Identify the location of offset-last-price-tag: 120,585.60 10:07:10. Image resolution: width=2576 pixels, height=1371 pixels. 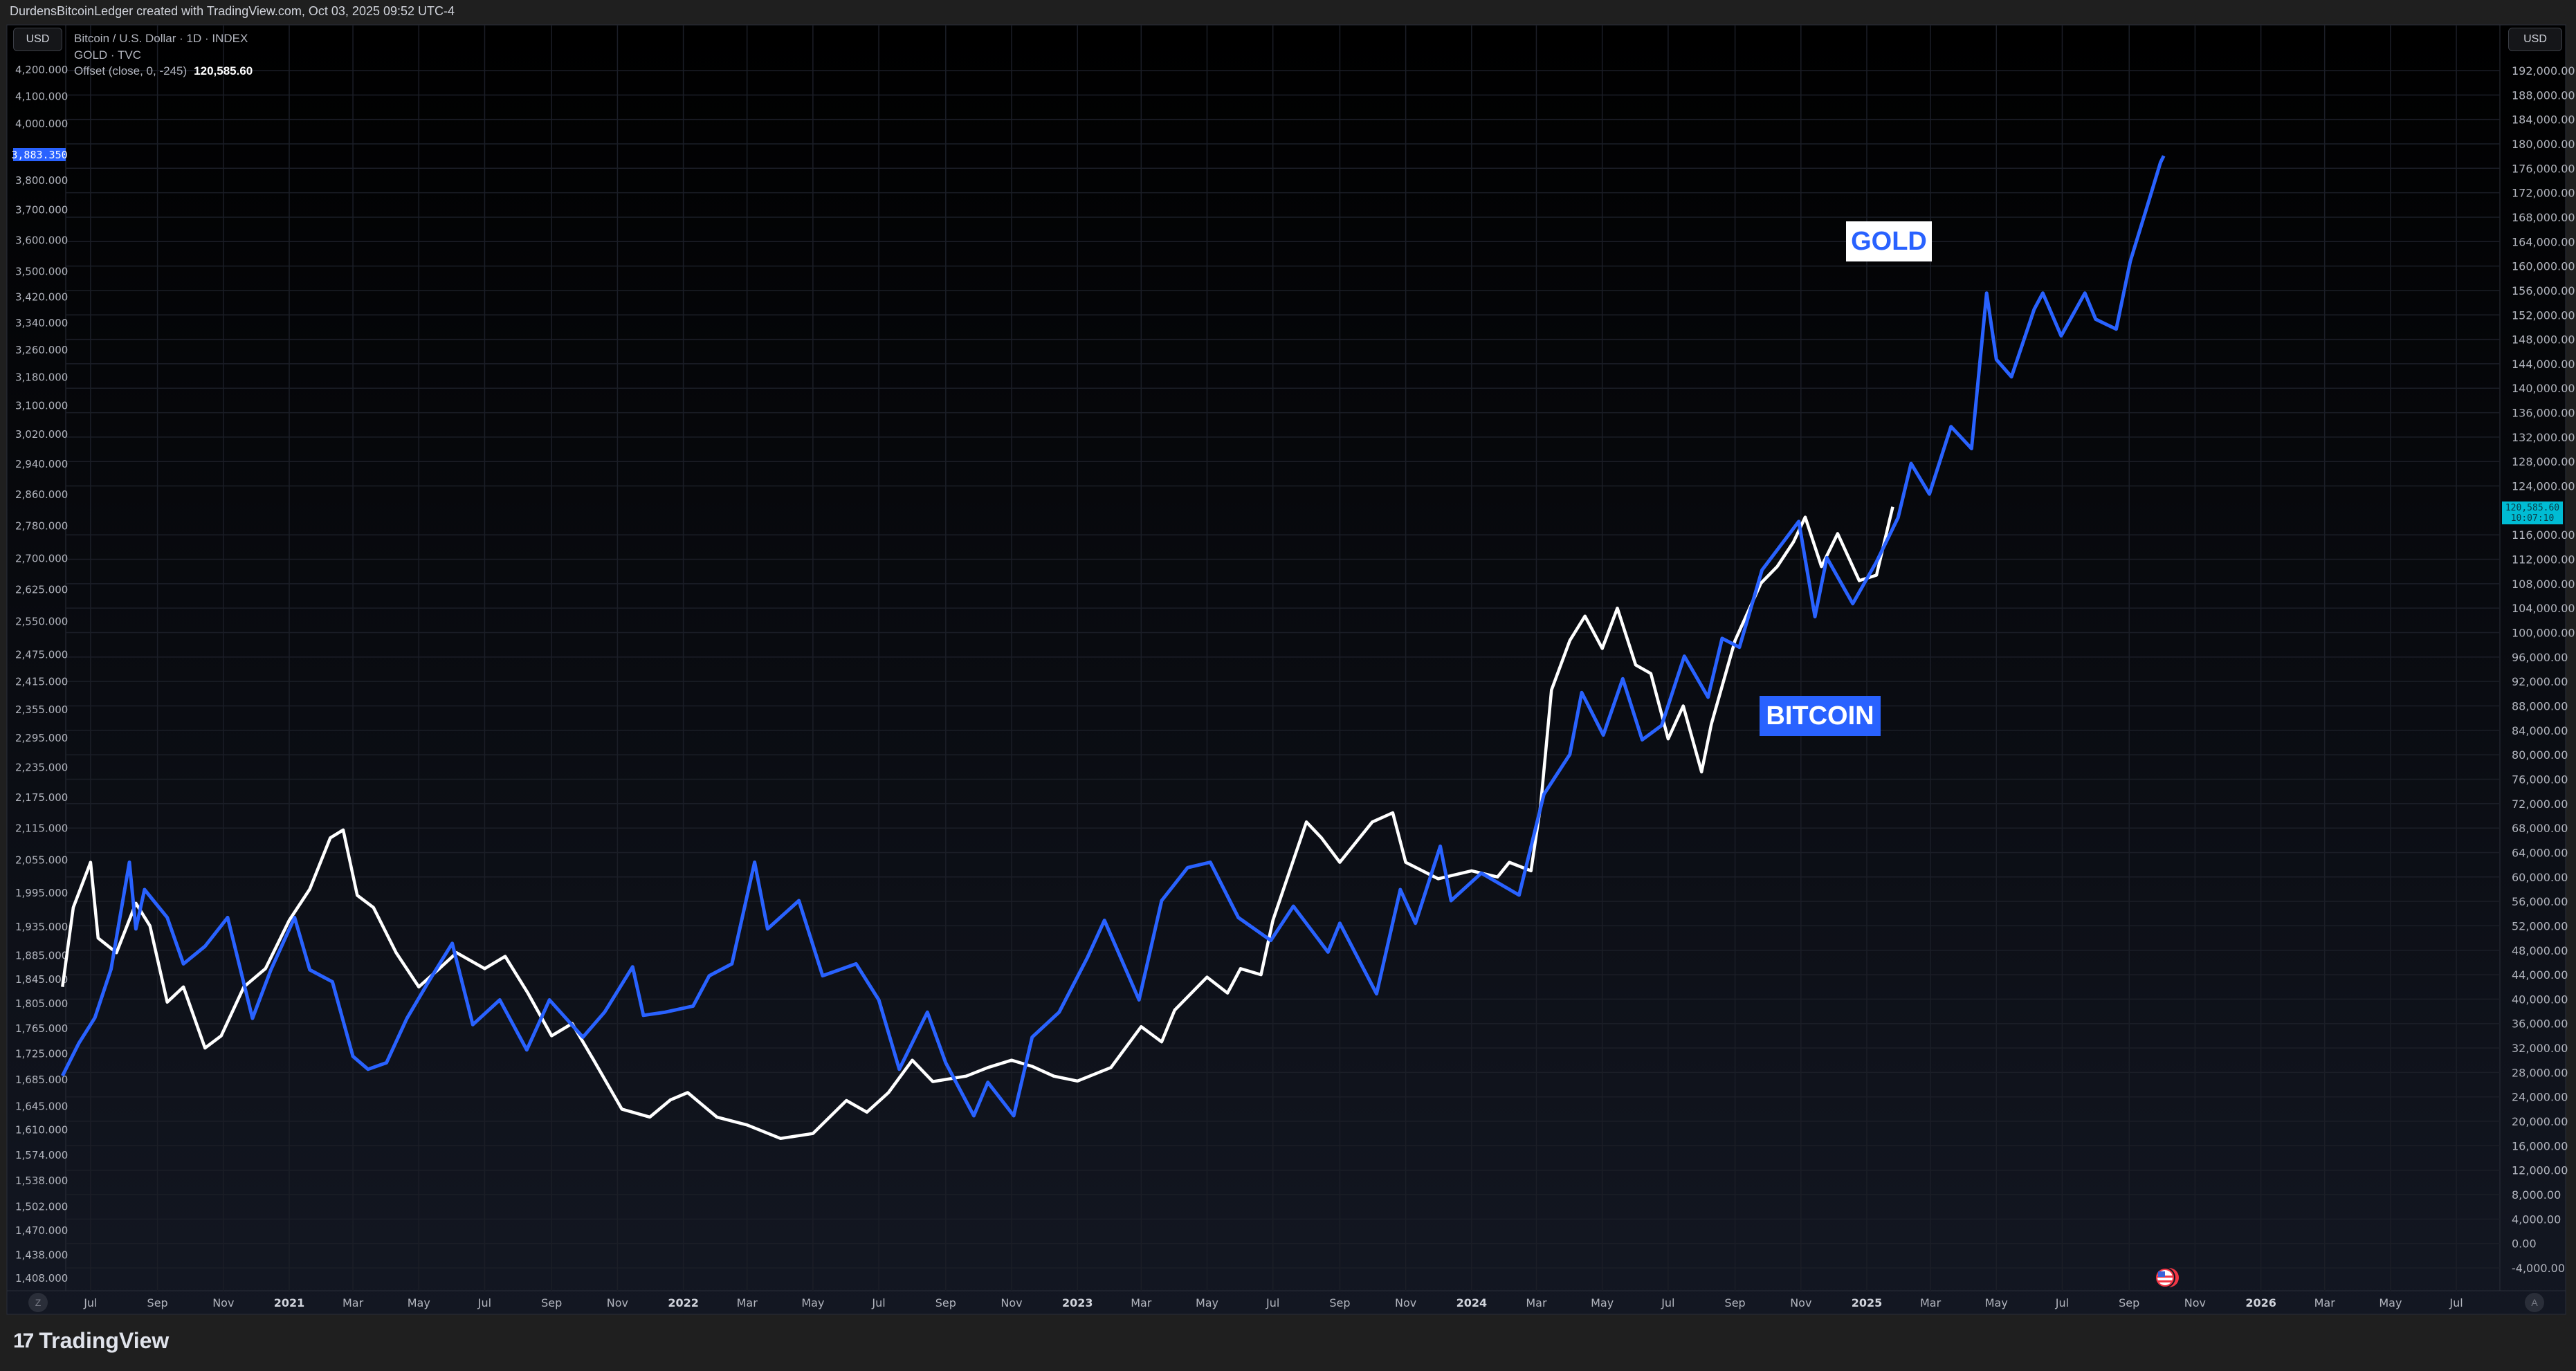
(2533, 513).